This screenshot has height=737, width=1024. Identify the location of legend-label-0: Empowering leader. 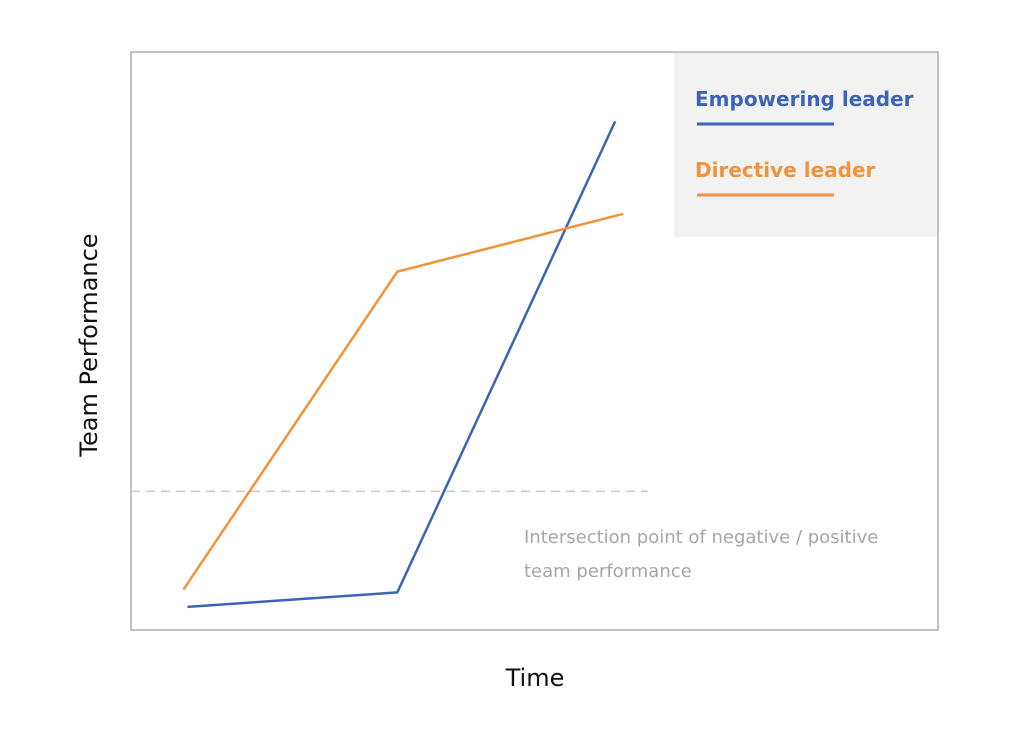
(804, 99).